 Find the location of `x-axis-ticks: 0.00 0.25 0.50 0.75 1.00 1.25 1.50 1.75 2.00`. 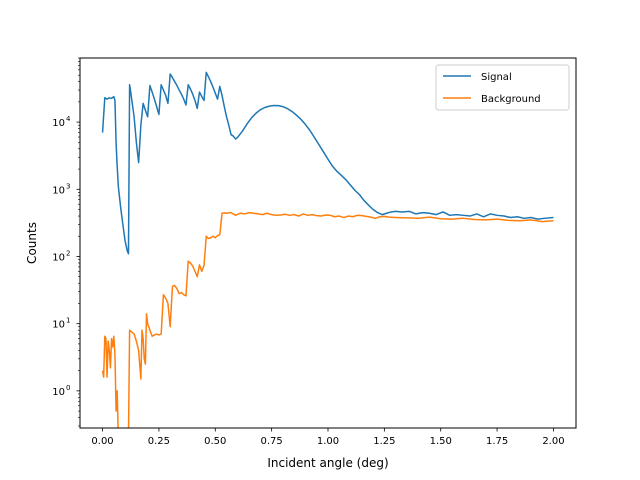

x-axis-ticks: 0.00 0.25 0.50 0.75 1.00 1.25 1.50 1.75 2.00 is located at coordinates (328, 437).